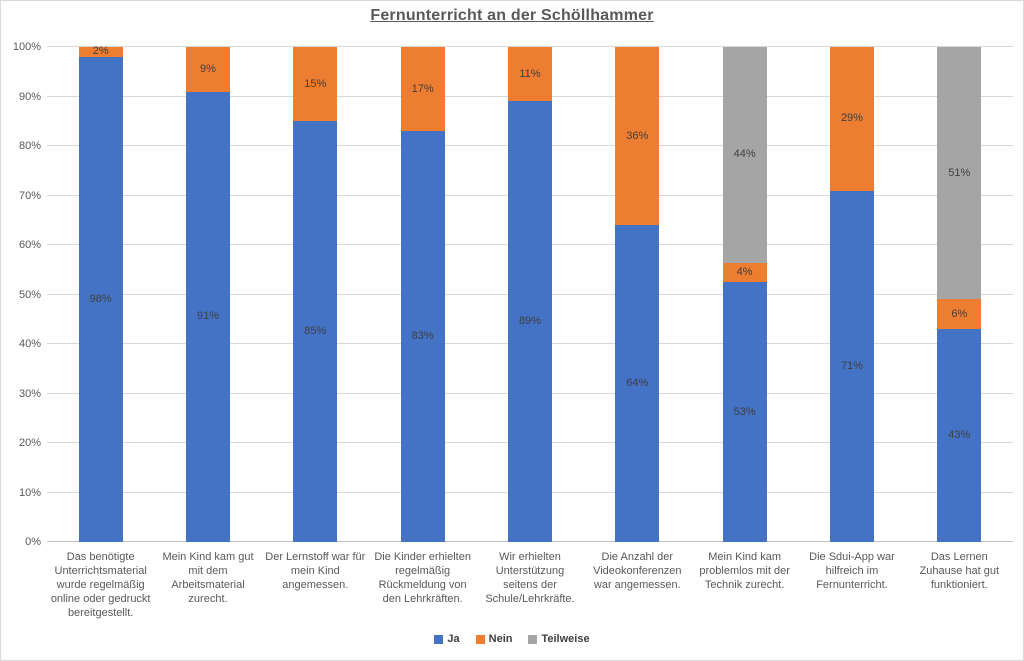  What do you see at coordinates (530, 46) in the screenshot?
I see `gridline` at bounding box center [530, 46].